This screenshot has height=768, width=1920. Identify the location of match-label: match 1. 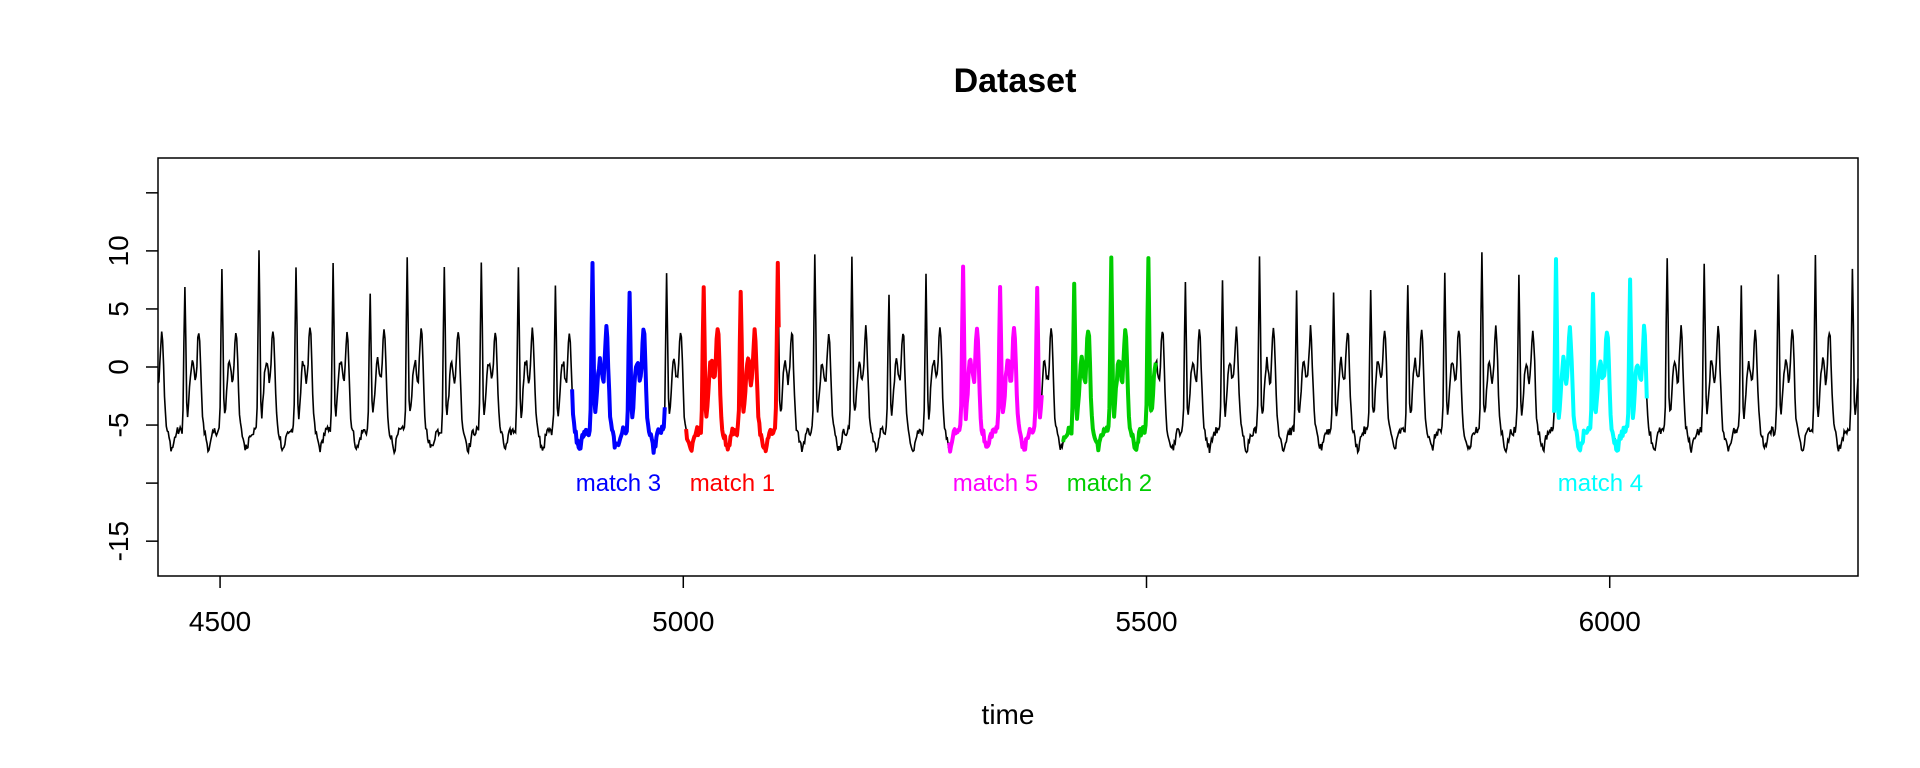
(732, 483).